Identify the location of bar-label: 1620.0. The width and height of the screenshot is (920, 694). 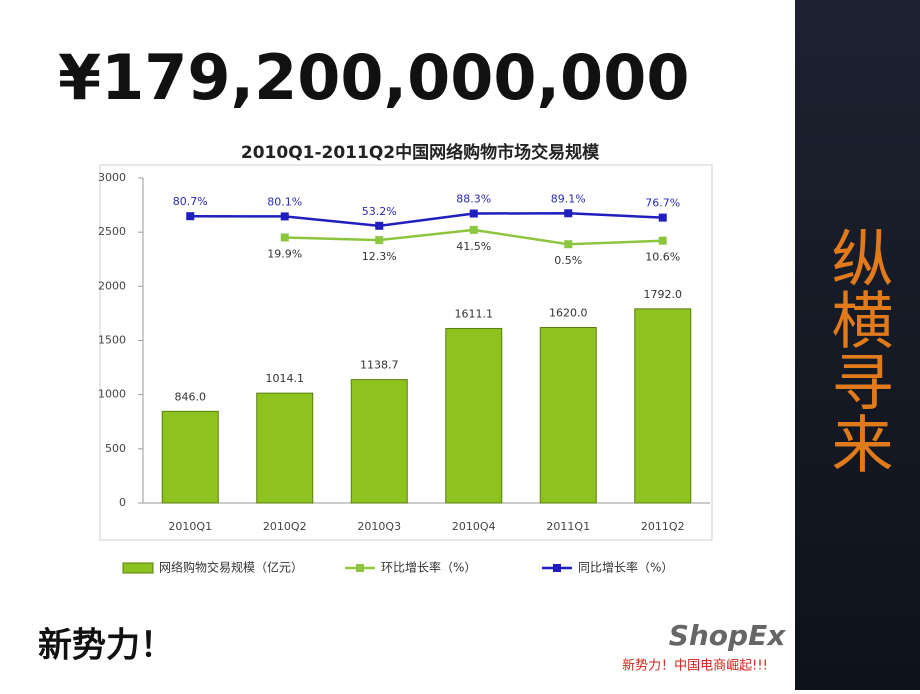
(568, 313).